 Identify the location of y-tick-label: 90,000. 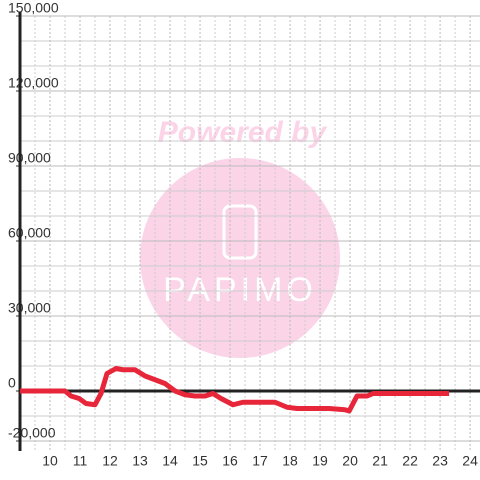
(29, 158).